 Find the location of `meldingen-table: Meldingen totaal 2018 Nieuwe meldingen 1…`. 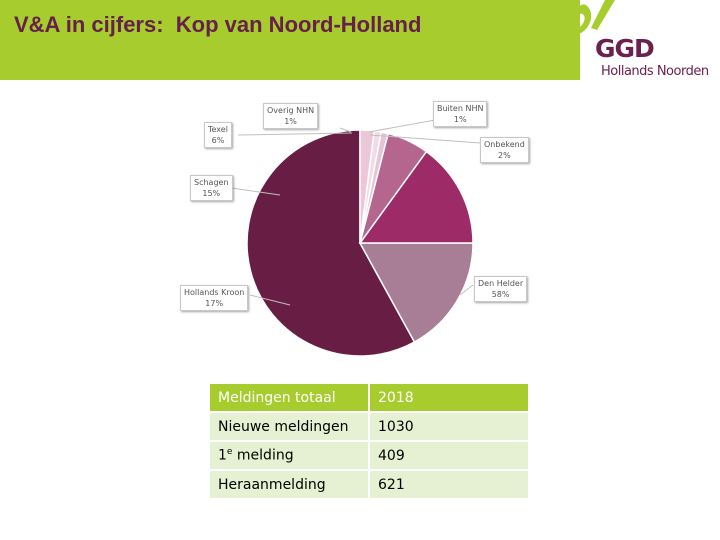

meldingen-table: Meldingen totaal 2018 Nieuwe meldingen 1… is located at coordinates (369, 441).